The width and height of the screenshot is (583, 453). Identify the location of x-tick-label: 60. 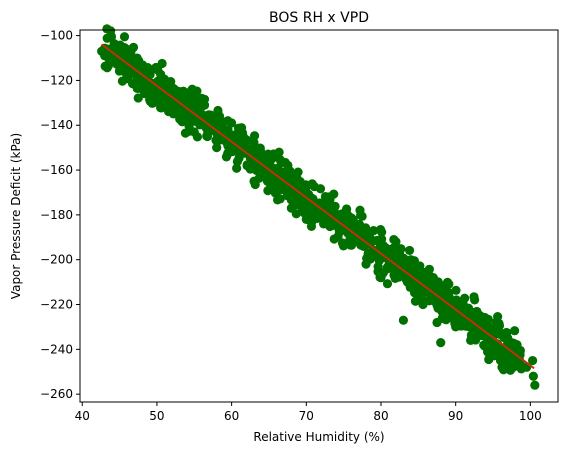
(231, 416).